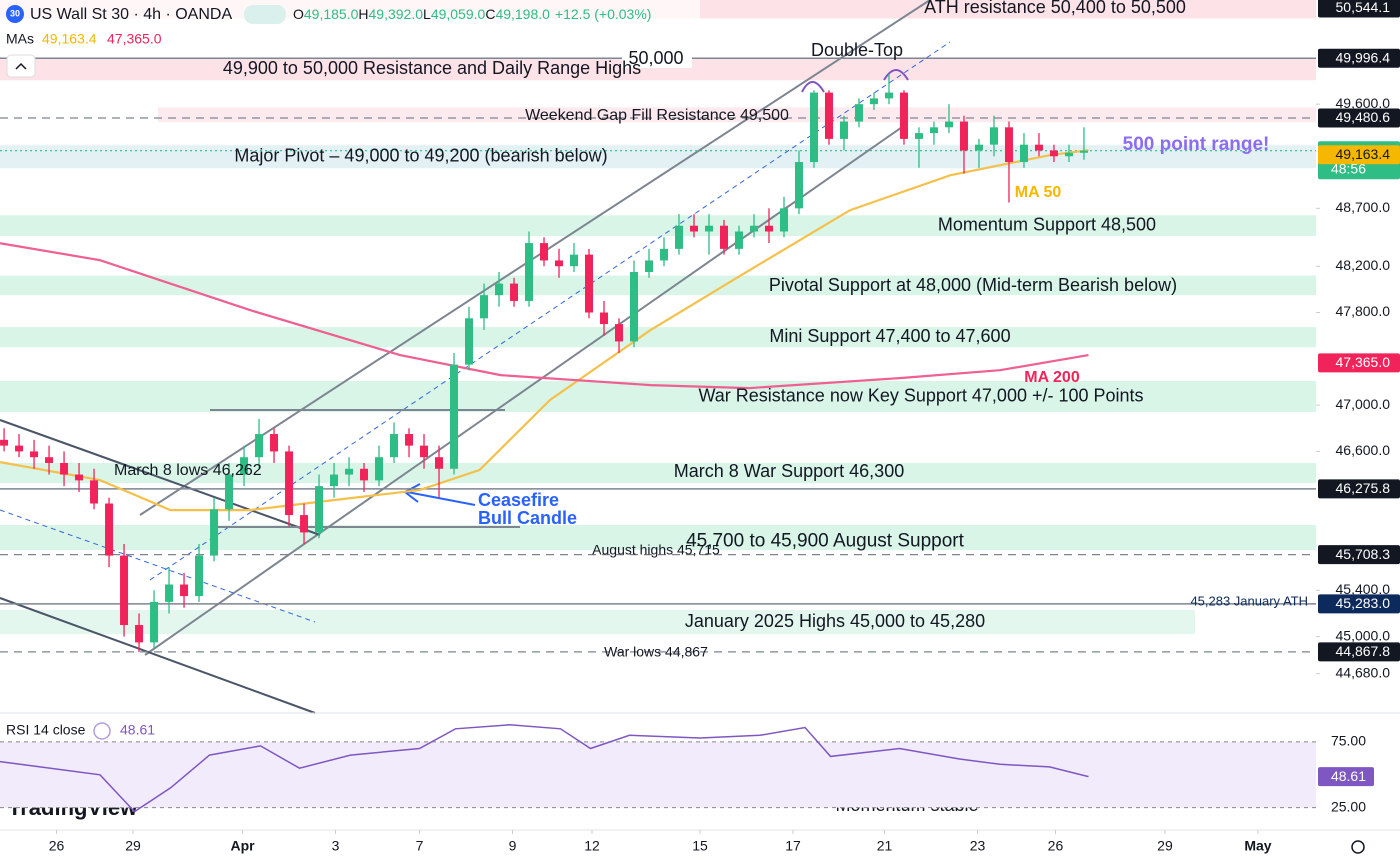 This screenshot has height=864, width=1400. I want to click on rsi-badge, so click(1346, 777).